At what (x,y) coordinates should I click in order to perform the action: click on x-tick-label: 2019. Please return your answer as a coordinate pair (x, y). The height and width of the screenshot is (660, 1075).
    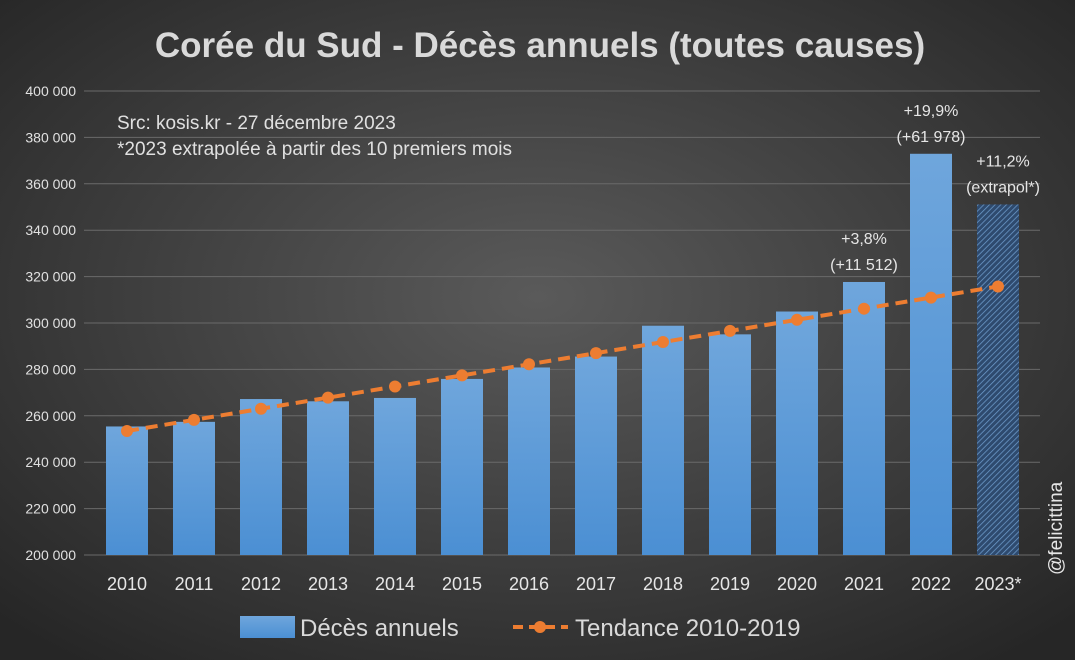
    Looking at the image, I should click on (730, 584).